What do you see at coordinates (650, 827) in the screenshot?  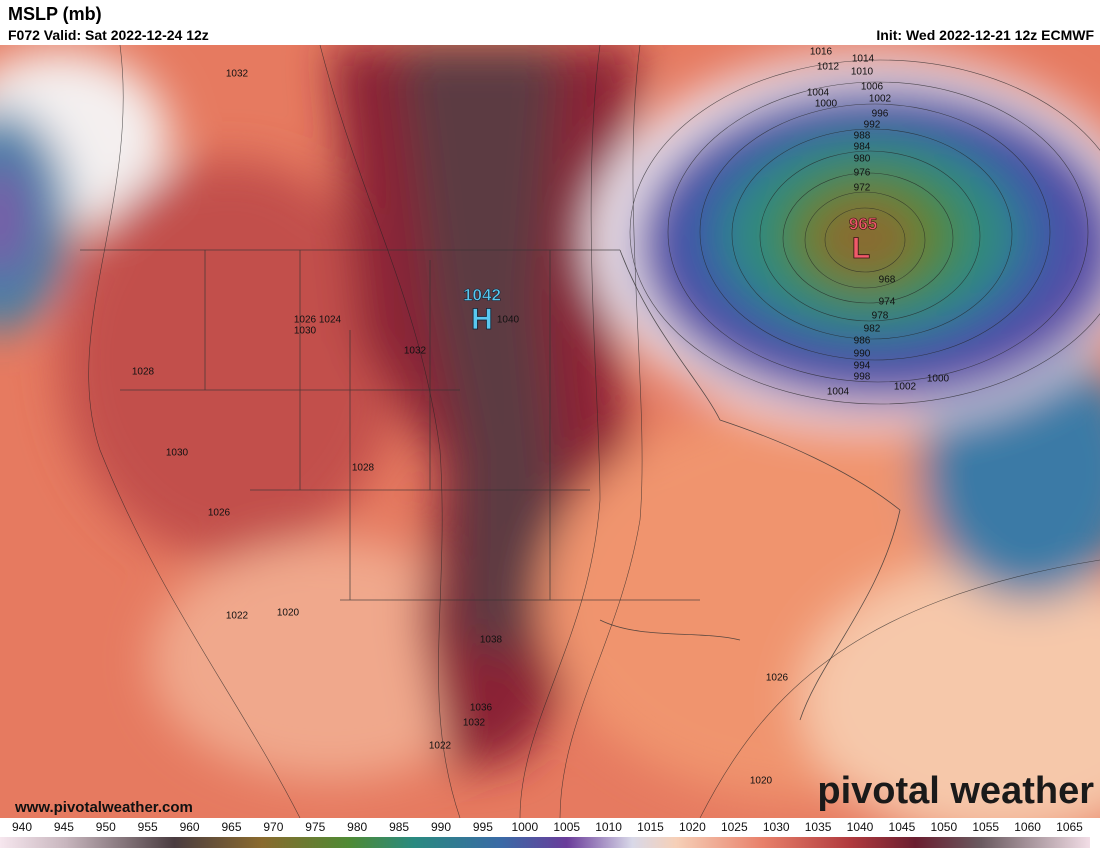 I see `colorbar-tick: 1015` at bounding box center [650, 827].